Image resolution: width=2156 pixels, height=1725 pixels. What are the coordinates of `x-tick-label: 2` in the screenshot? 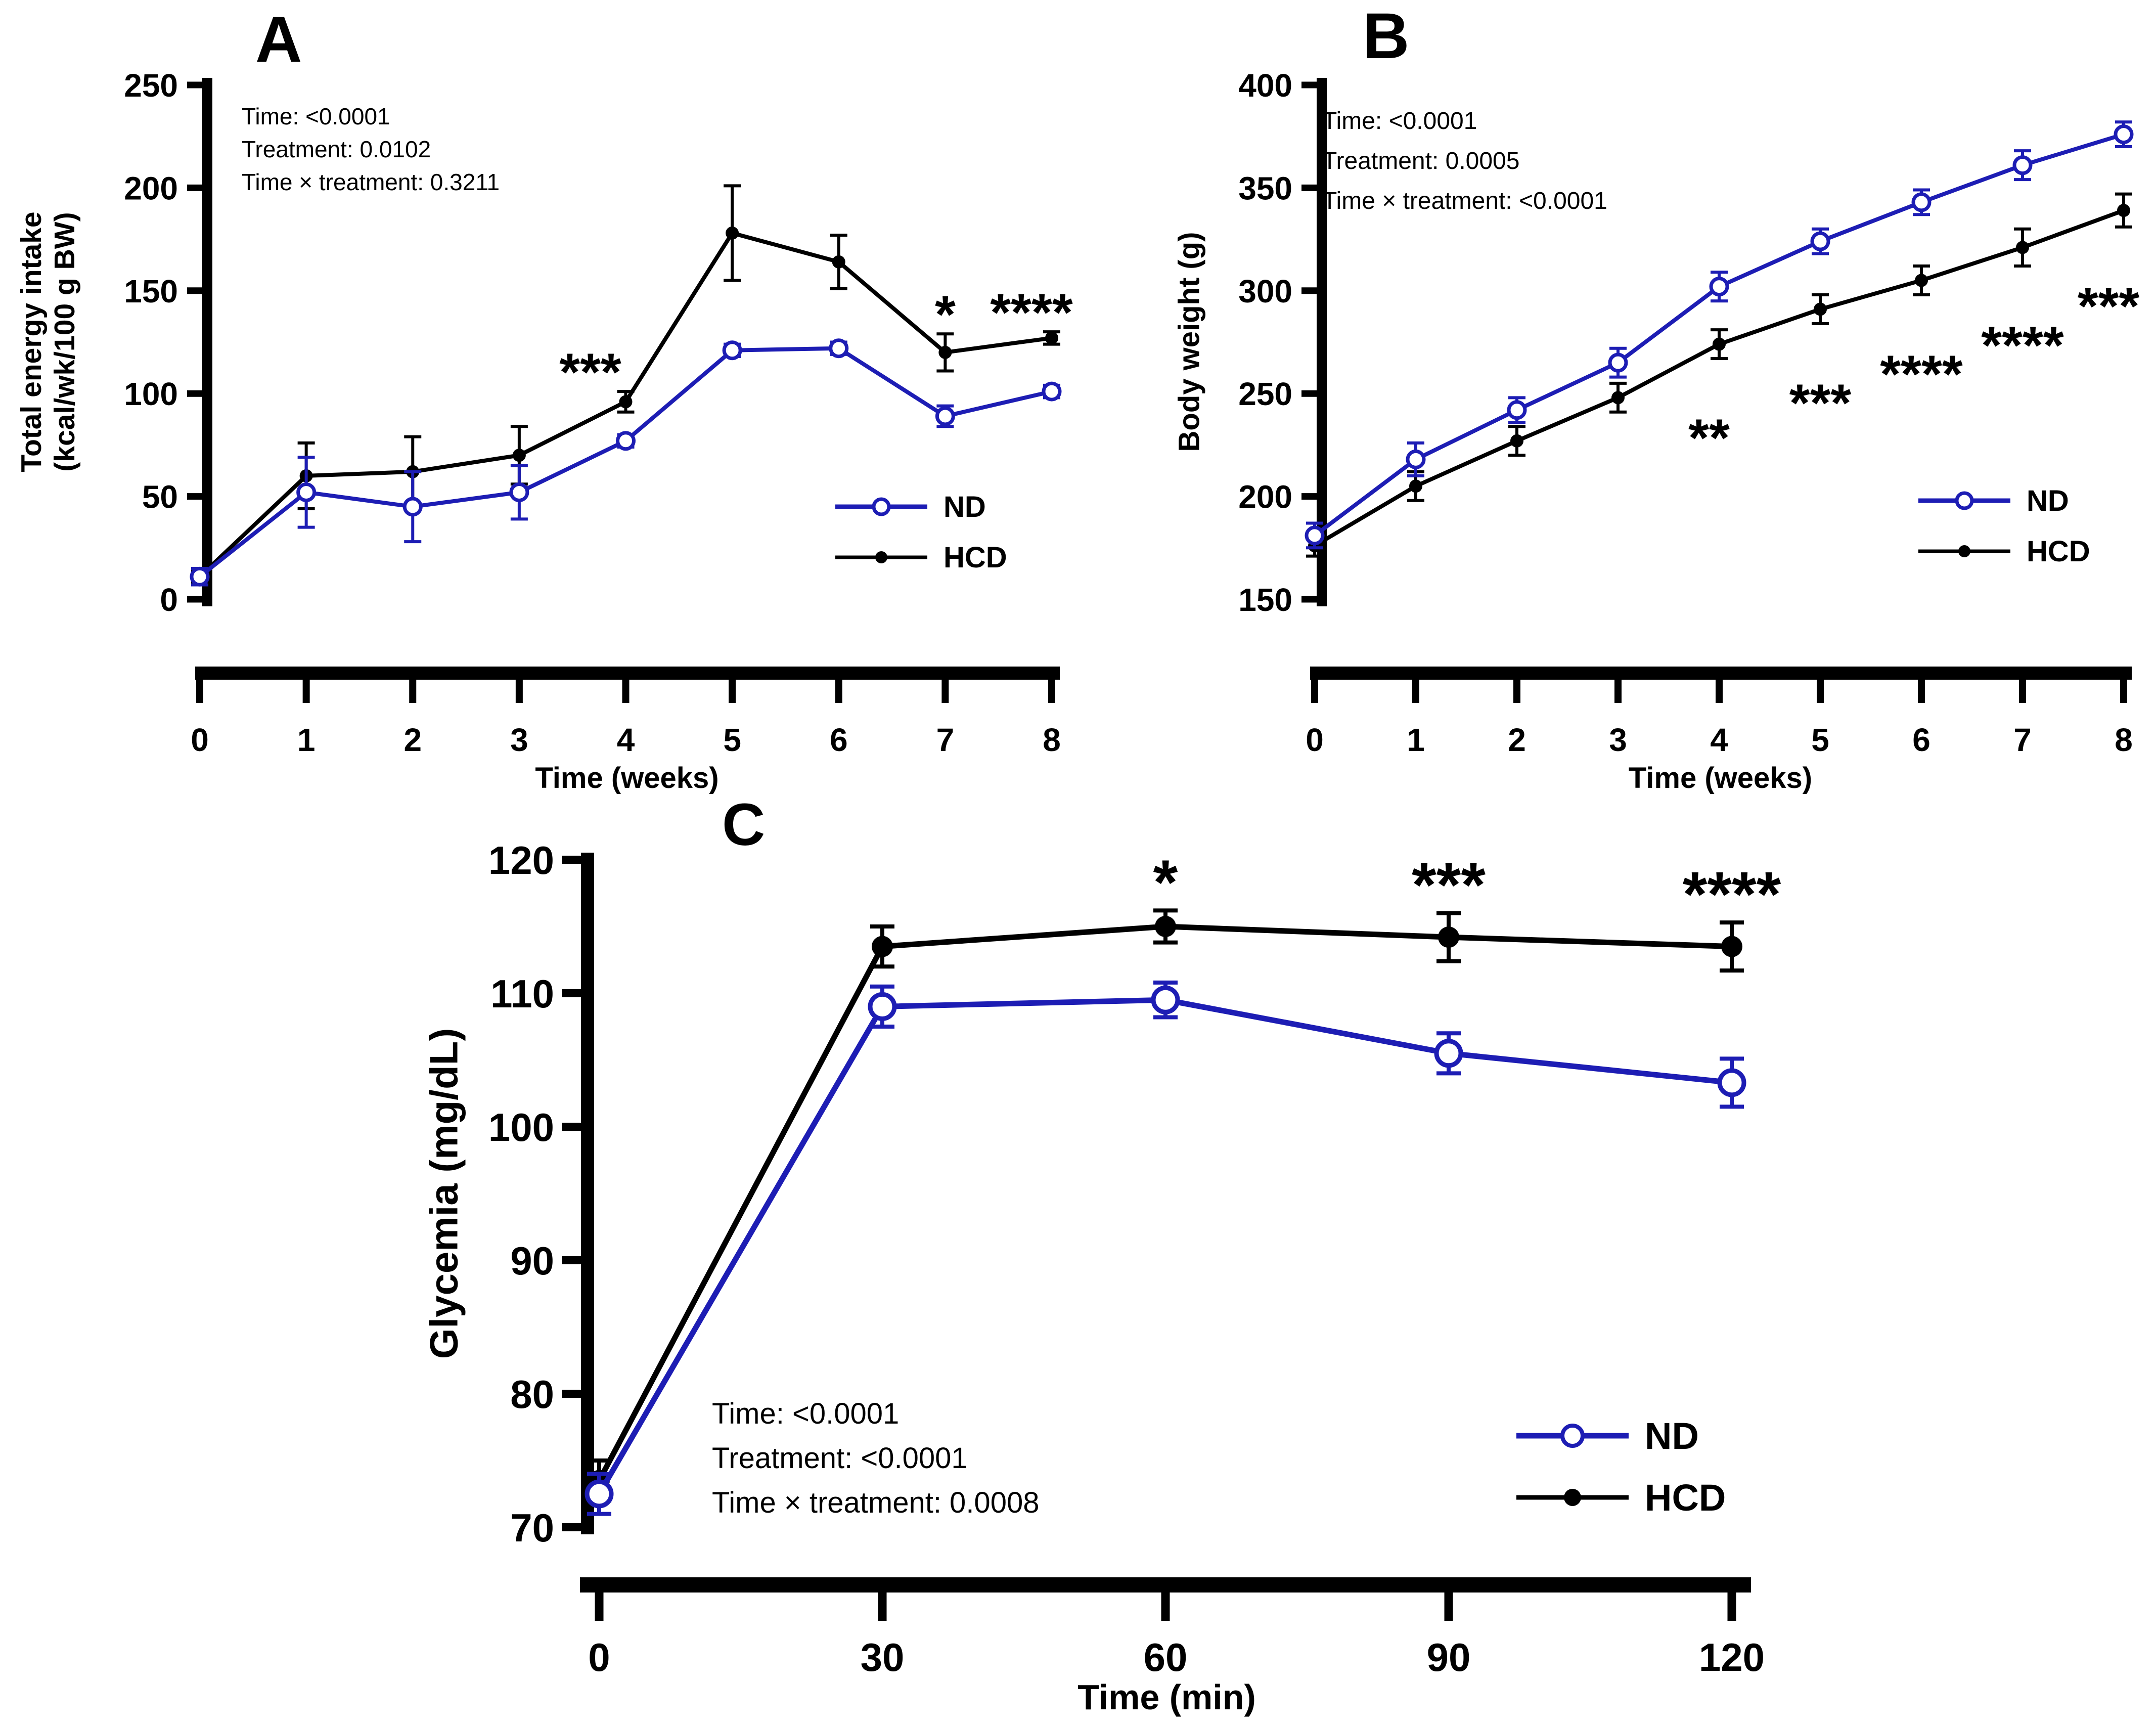 It's located at (1517, 740).